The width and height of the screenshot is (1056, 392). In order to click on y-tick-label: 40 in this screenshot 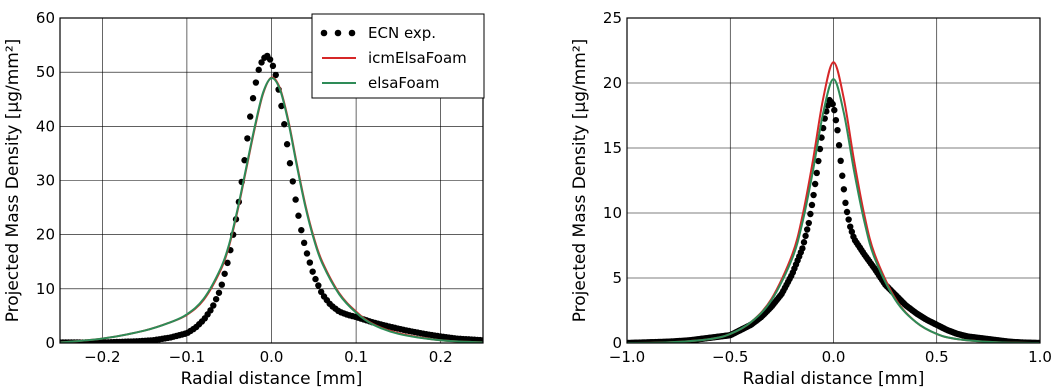, I will do `click(45, 126)`.